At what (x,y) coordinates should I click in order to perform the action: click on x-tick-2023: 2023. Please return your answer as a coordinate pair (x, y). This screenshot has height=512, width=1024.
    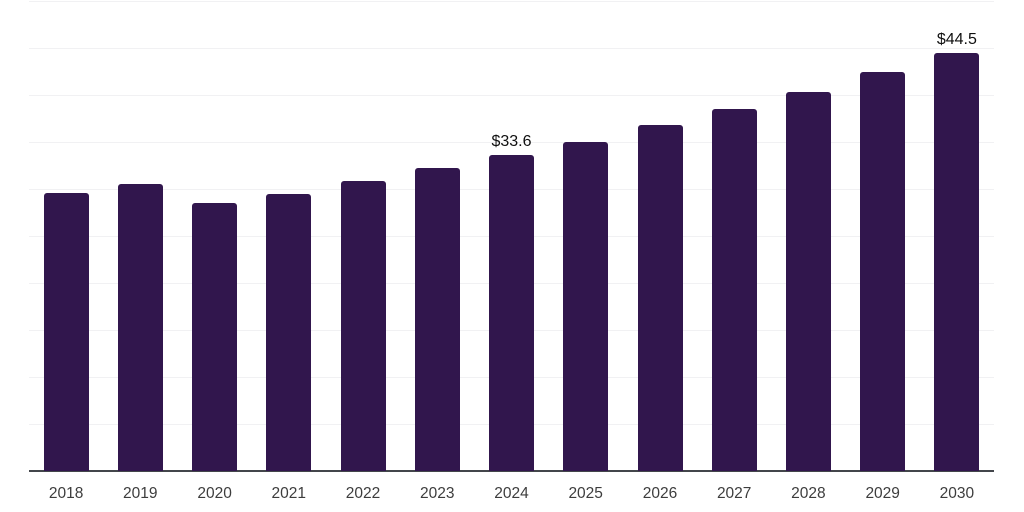
    Looking at the image, I should click on (437, 493).